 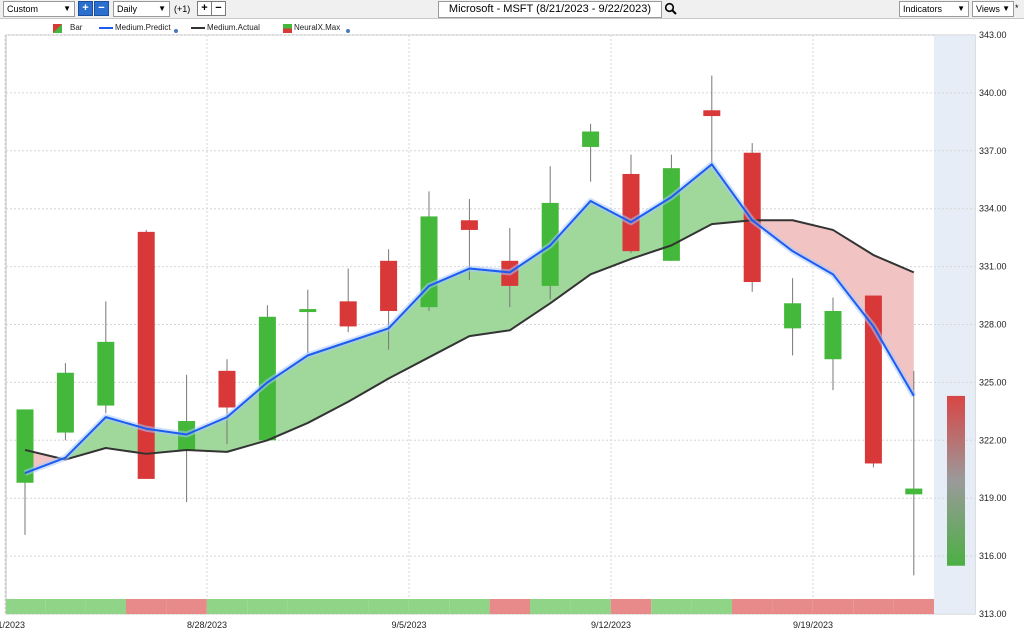 What do you see at coordinates (993, 440) in the screenshot?
I see `y-tick-label: 322.00` at bounding box center [993, 440].